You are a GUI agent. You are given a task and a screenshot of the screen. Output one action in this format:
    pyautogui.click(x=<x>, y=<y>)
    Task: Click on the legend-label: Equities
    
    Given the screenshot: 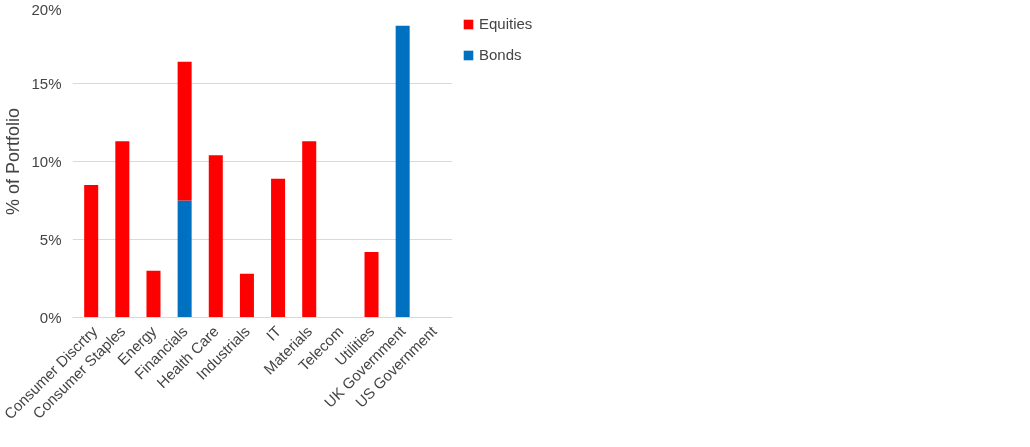 What is the action you would take?
    pyautogui.click(x=506, y=23)
    